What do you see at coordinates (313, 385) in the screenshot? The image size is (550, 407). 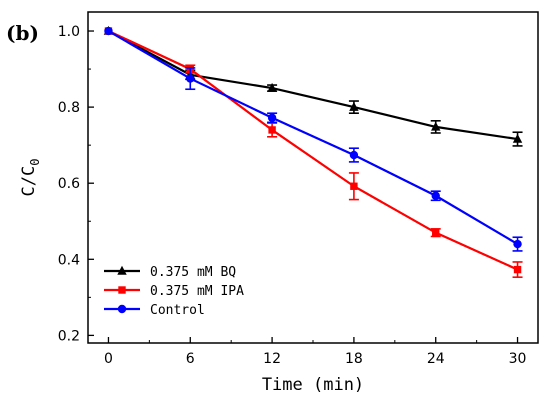 I see `x-axis-title: Time (min)` at bounding box center [313, 385].